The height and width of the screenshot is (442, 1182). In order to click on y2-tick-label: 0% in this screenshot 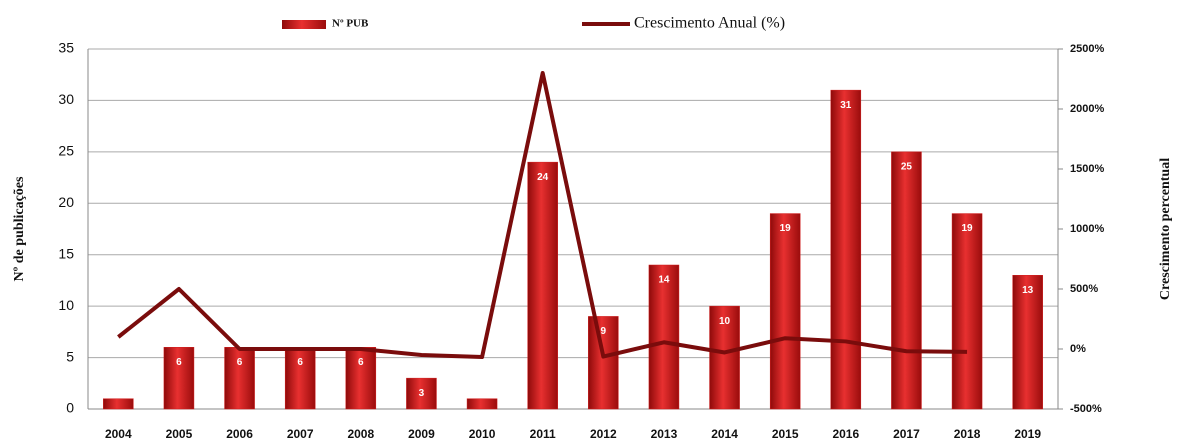, I will do `click(1078, 349)`.